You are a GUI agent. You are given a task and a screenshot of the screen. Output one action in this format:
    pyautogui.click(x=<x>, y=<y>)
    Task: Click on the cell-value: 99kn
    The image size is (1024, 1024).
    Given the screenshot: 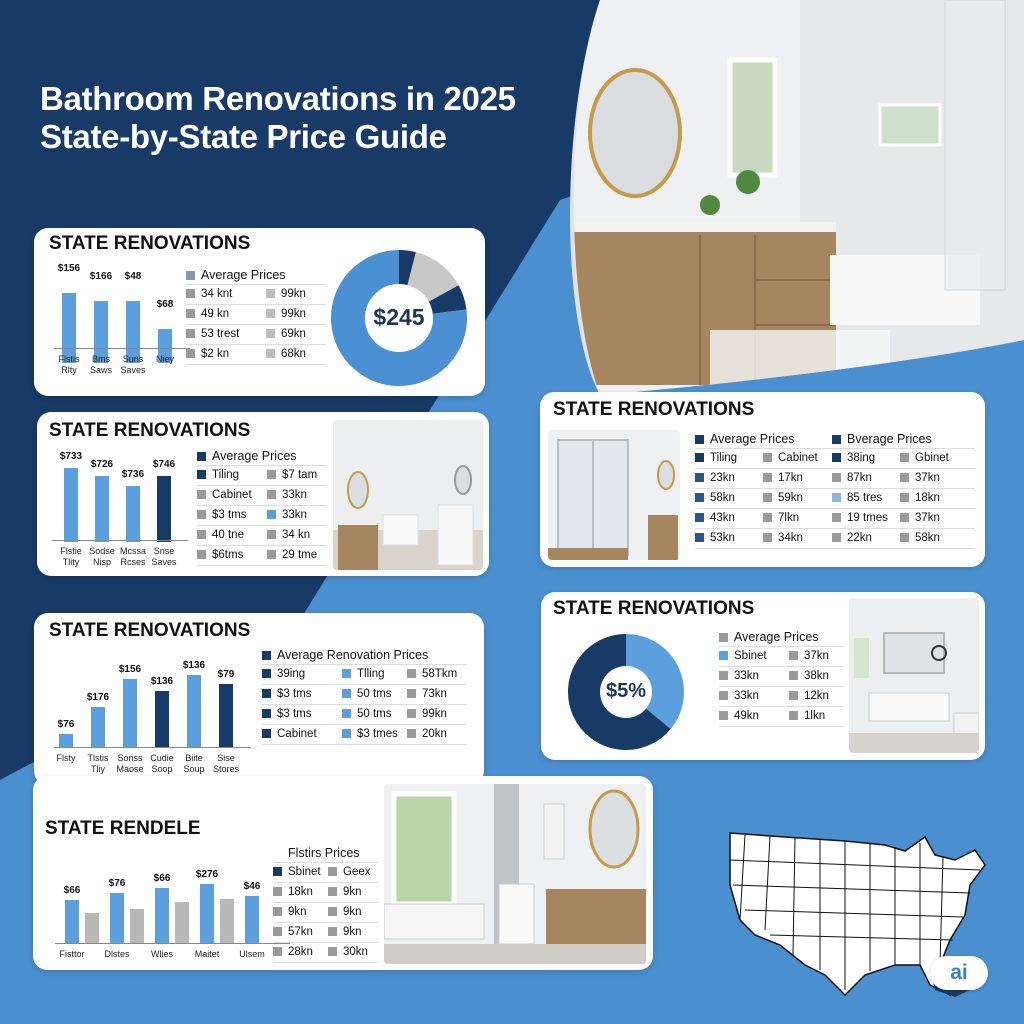 What is the action you would take?
    pyautogui.click(x=434, y=714)
    